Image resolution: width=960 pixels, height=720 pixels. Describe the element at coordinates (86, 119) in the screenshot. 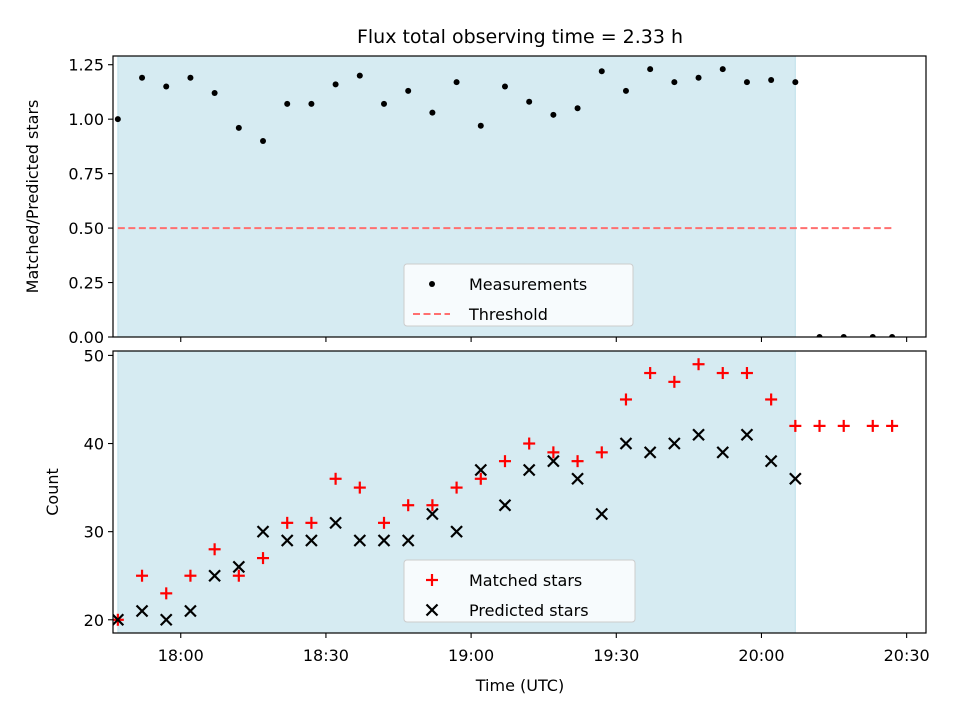

I see `y-tick-label: 1.00` at that location.